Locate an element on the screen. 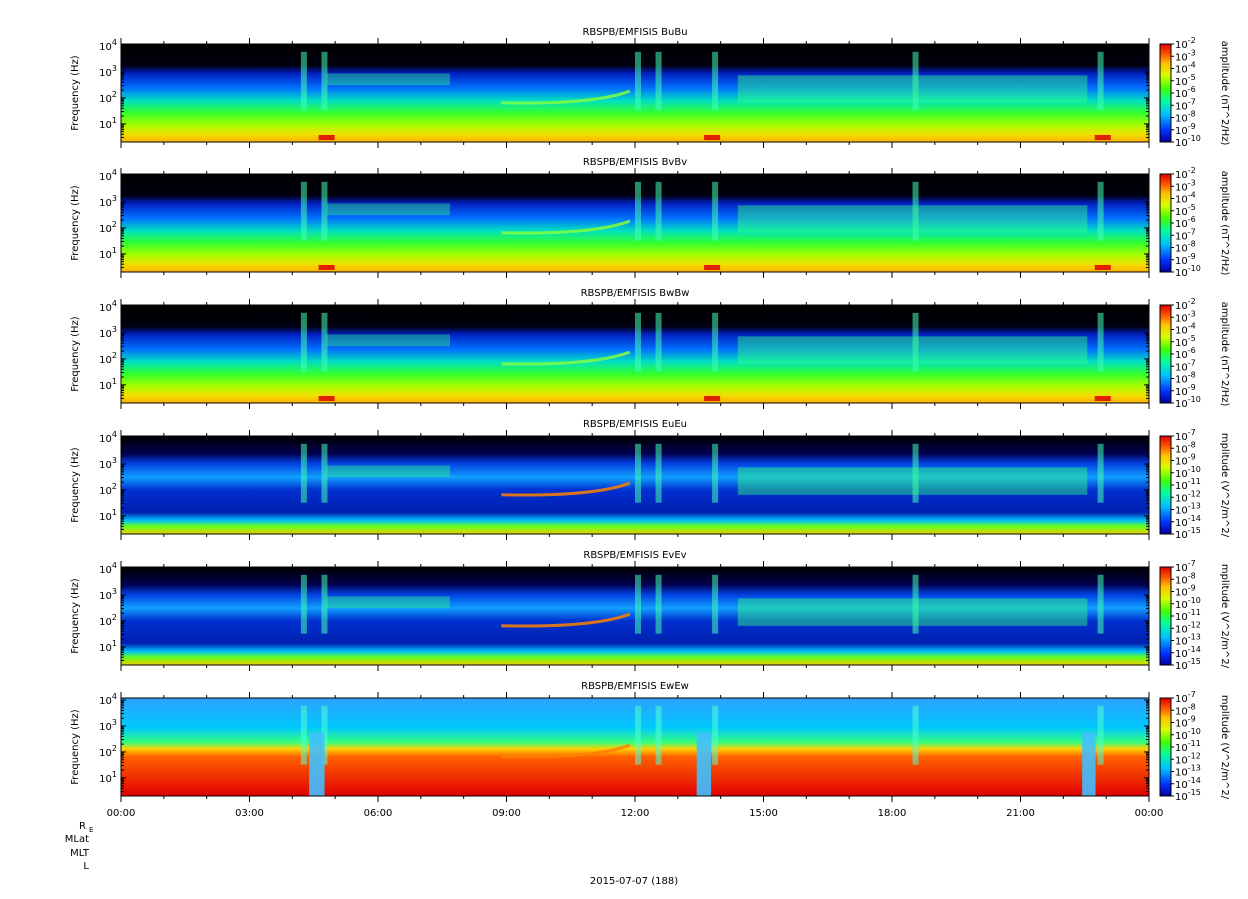  colorbar-tick-label: 10⁻¹³ is located at coordinates (1188, 640).